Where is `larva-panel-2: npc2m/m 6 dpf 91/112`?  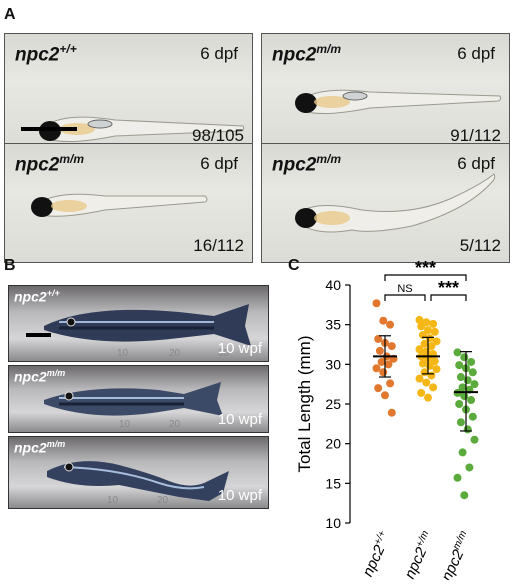
larva-panel-2: npc2m/m 6 dpf 91/112 is located at coordinates (385, 93).